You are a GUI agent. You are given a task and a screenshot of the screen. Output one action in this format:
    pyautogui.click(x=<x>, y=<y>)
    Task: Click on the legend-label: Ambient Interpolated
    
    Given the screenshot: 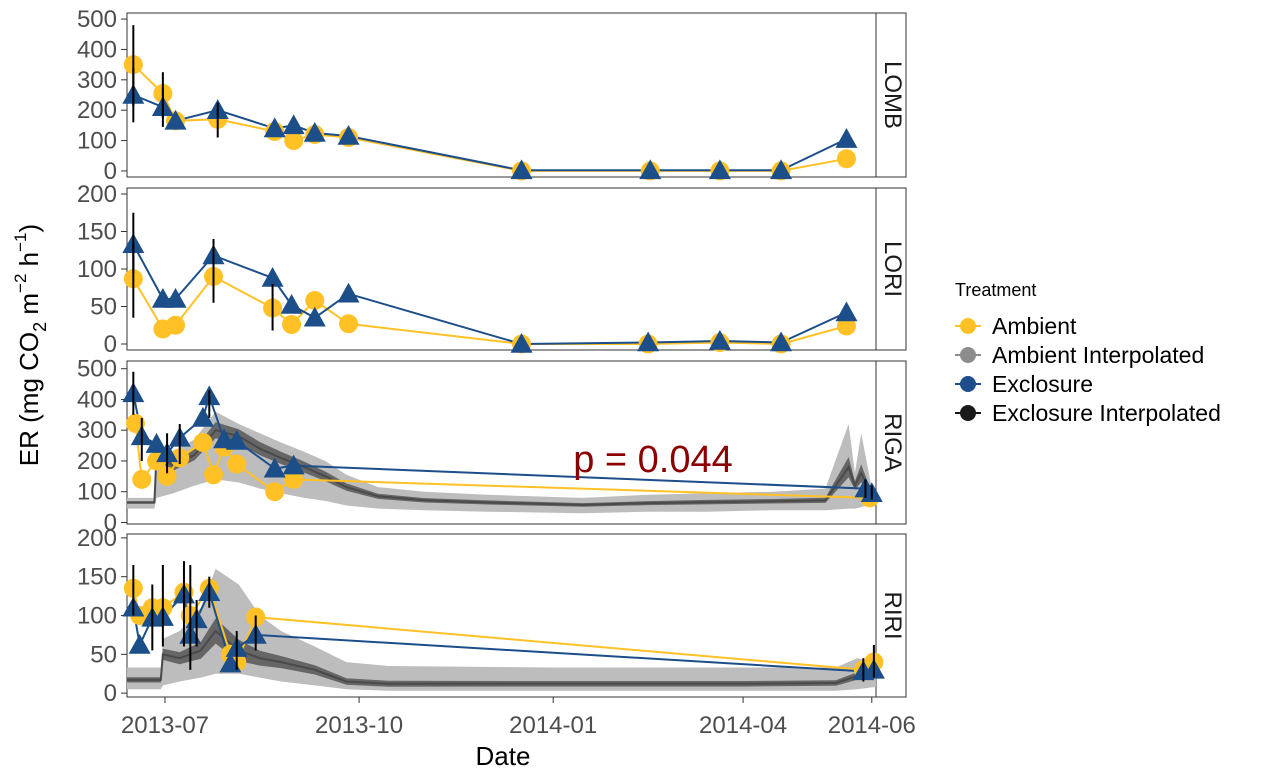 What is the action you would take?
    pyautogui.click(x=1098, y=355)
    